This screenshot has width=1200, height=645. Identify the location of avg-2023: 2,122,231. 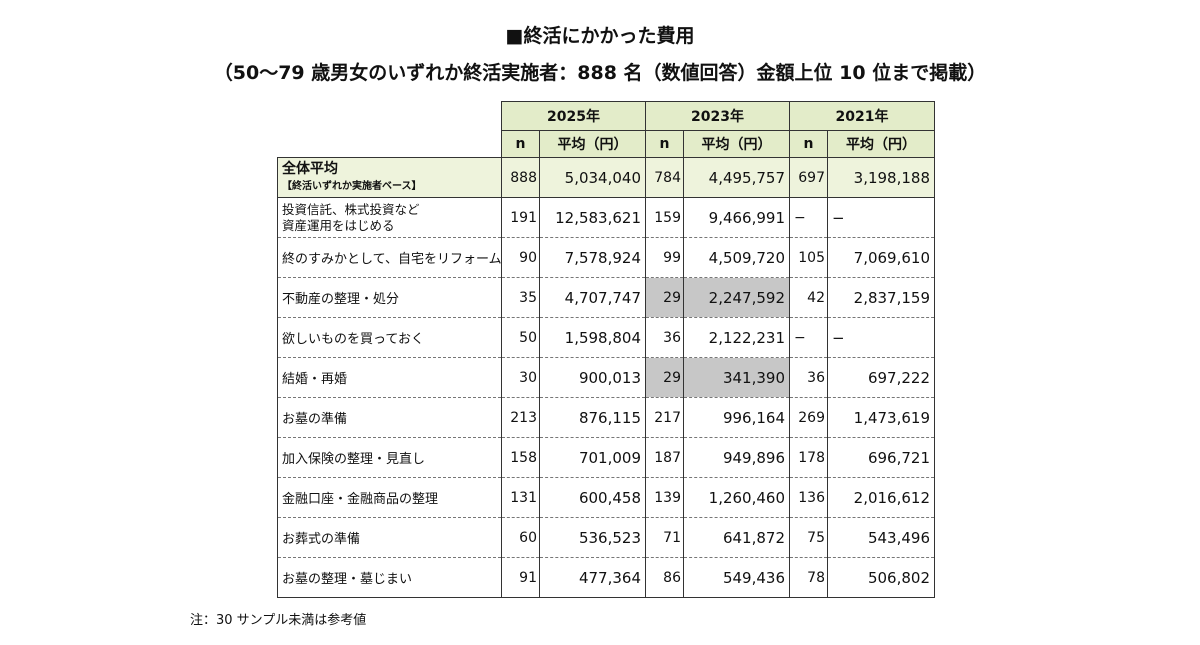
(736, 337).